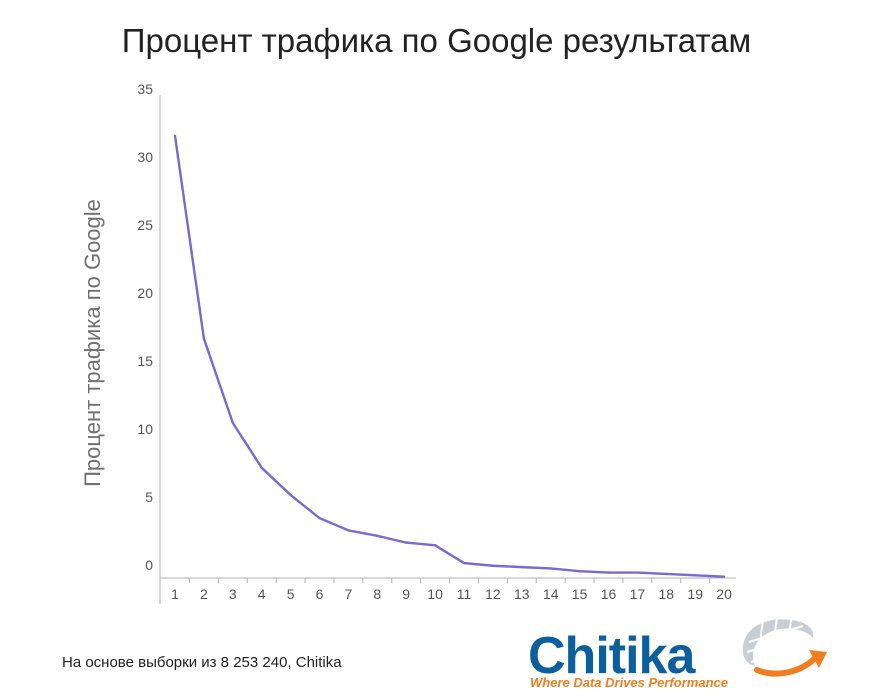  Describe the element at coordinates (436, 40) in the screenshot. I see `chart-title: Процент трафика по Google результатам` at that location.